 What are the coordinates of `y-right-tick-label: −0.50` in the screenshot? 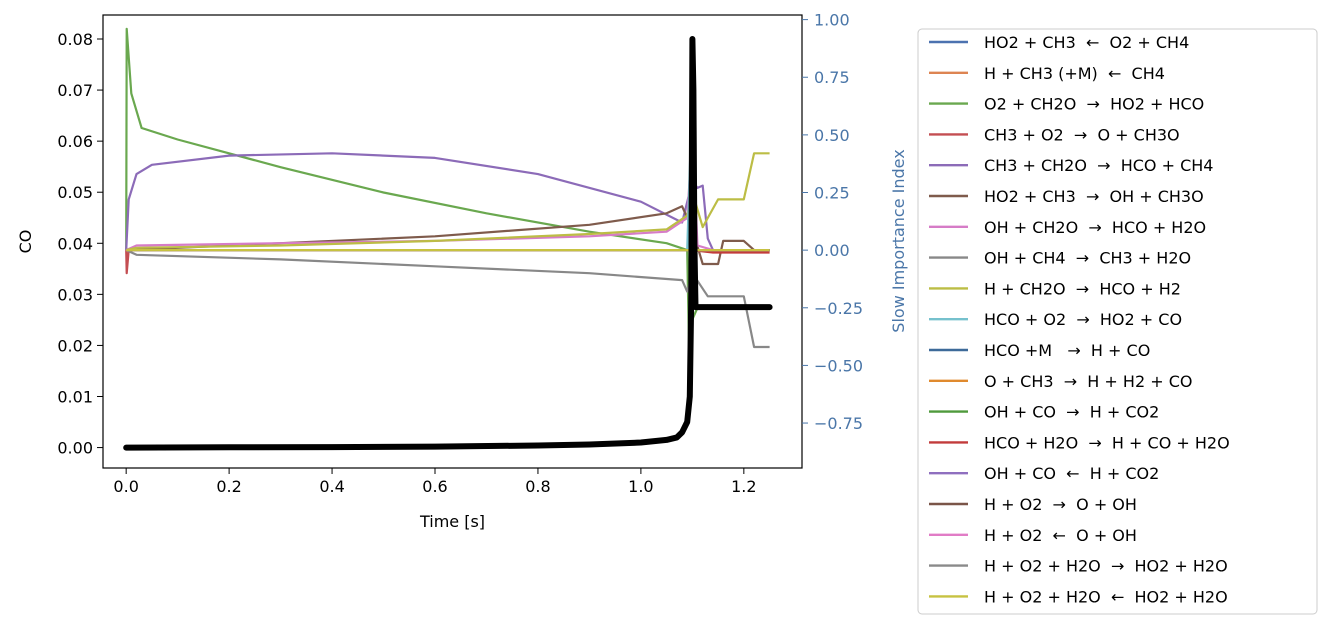 It's located at (838, 365).